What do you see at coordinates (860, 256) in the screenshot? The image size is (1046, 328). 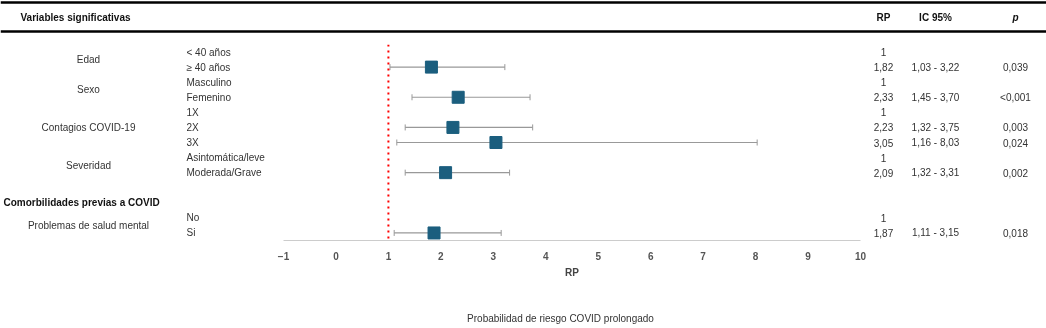 I see `x-tick-label: 10` at bounding box center [860, 256].